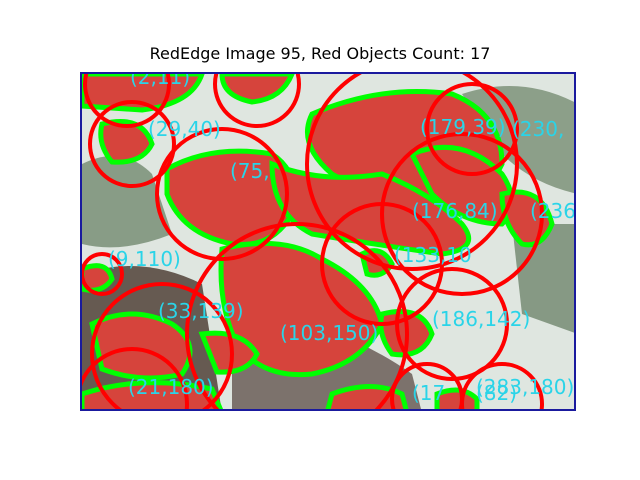 The image size is (640, 480). Describe the element at coordinates (463, 127) in the screenshot. I see `coord-label: (179,39)` at that location.